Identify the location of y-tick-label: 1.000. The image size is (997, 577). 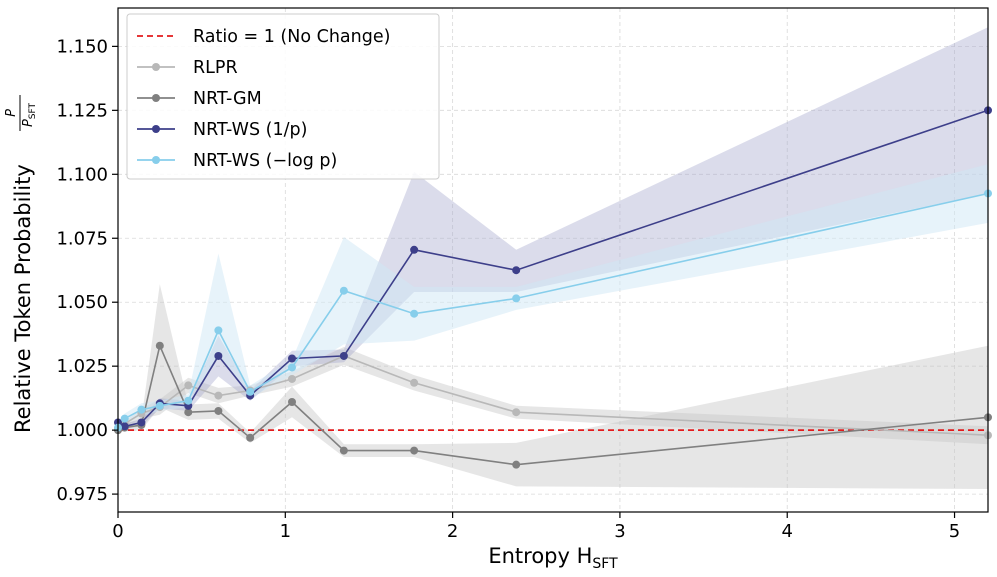
(82, 430).